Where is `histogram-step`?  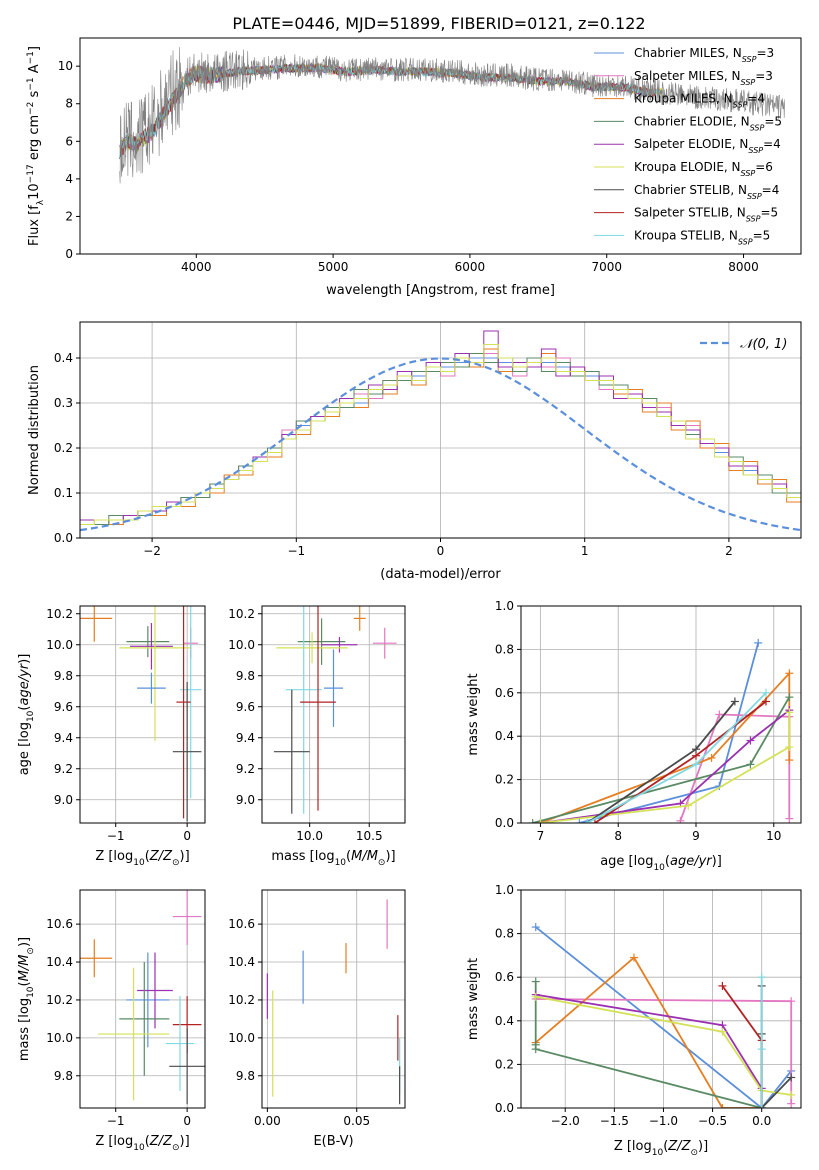
histogram-step is located at coordinates (440, 434).